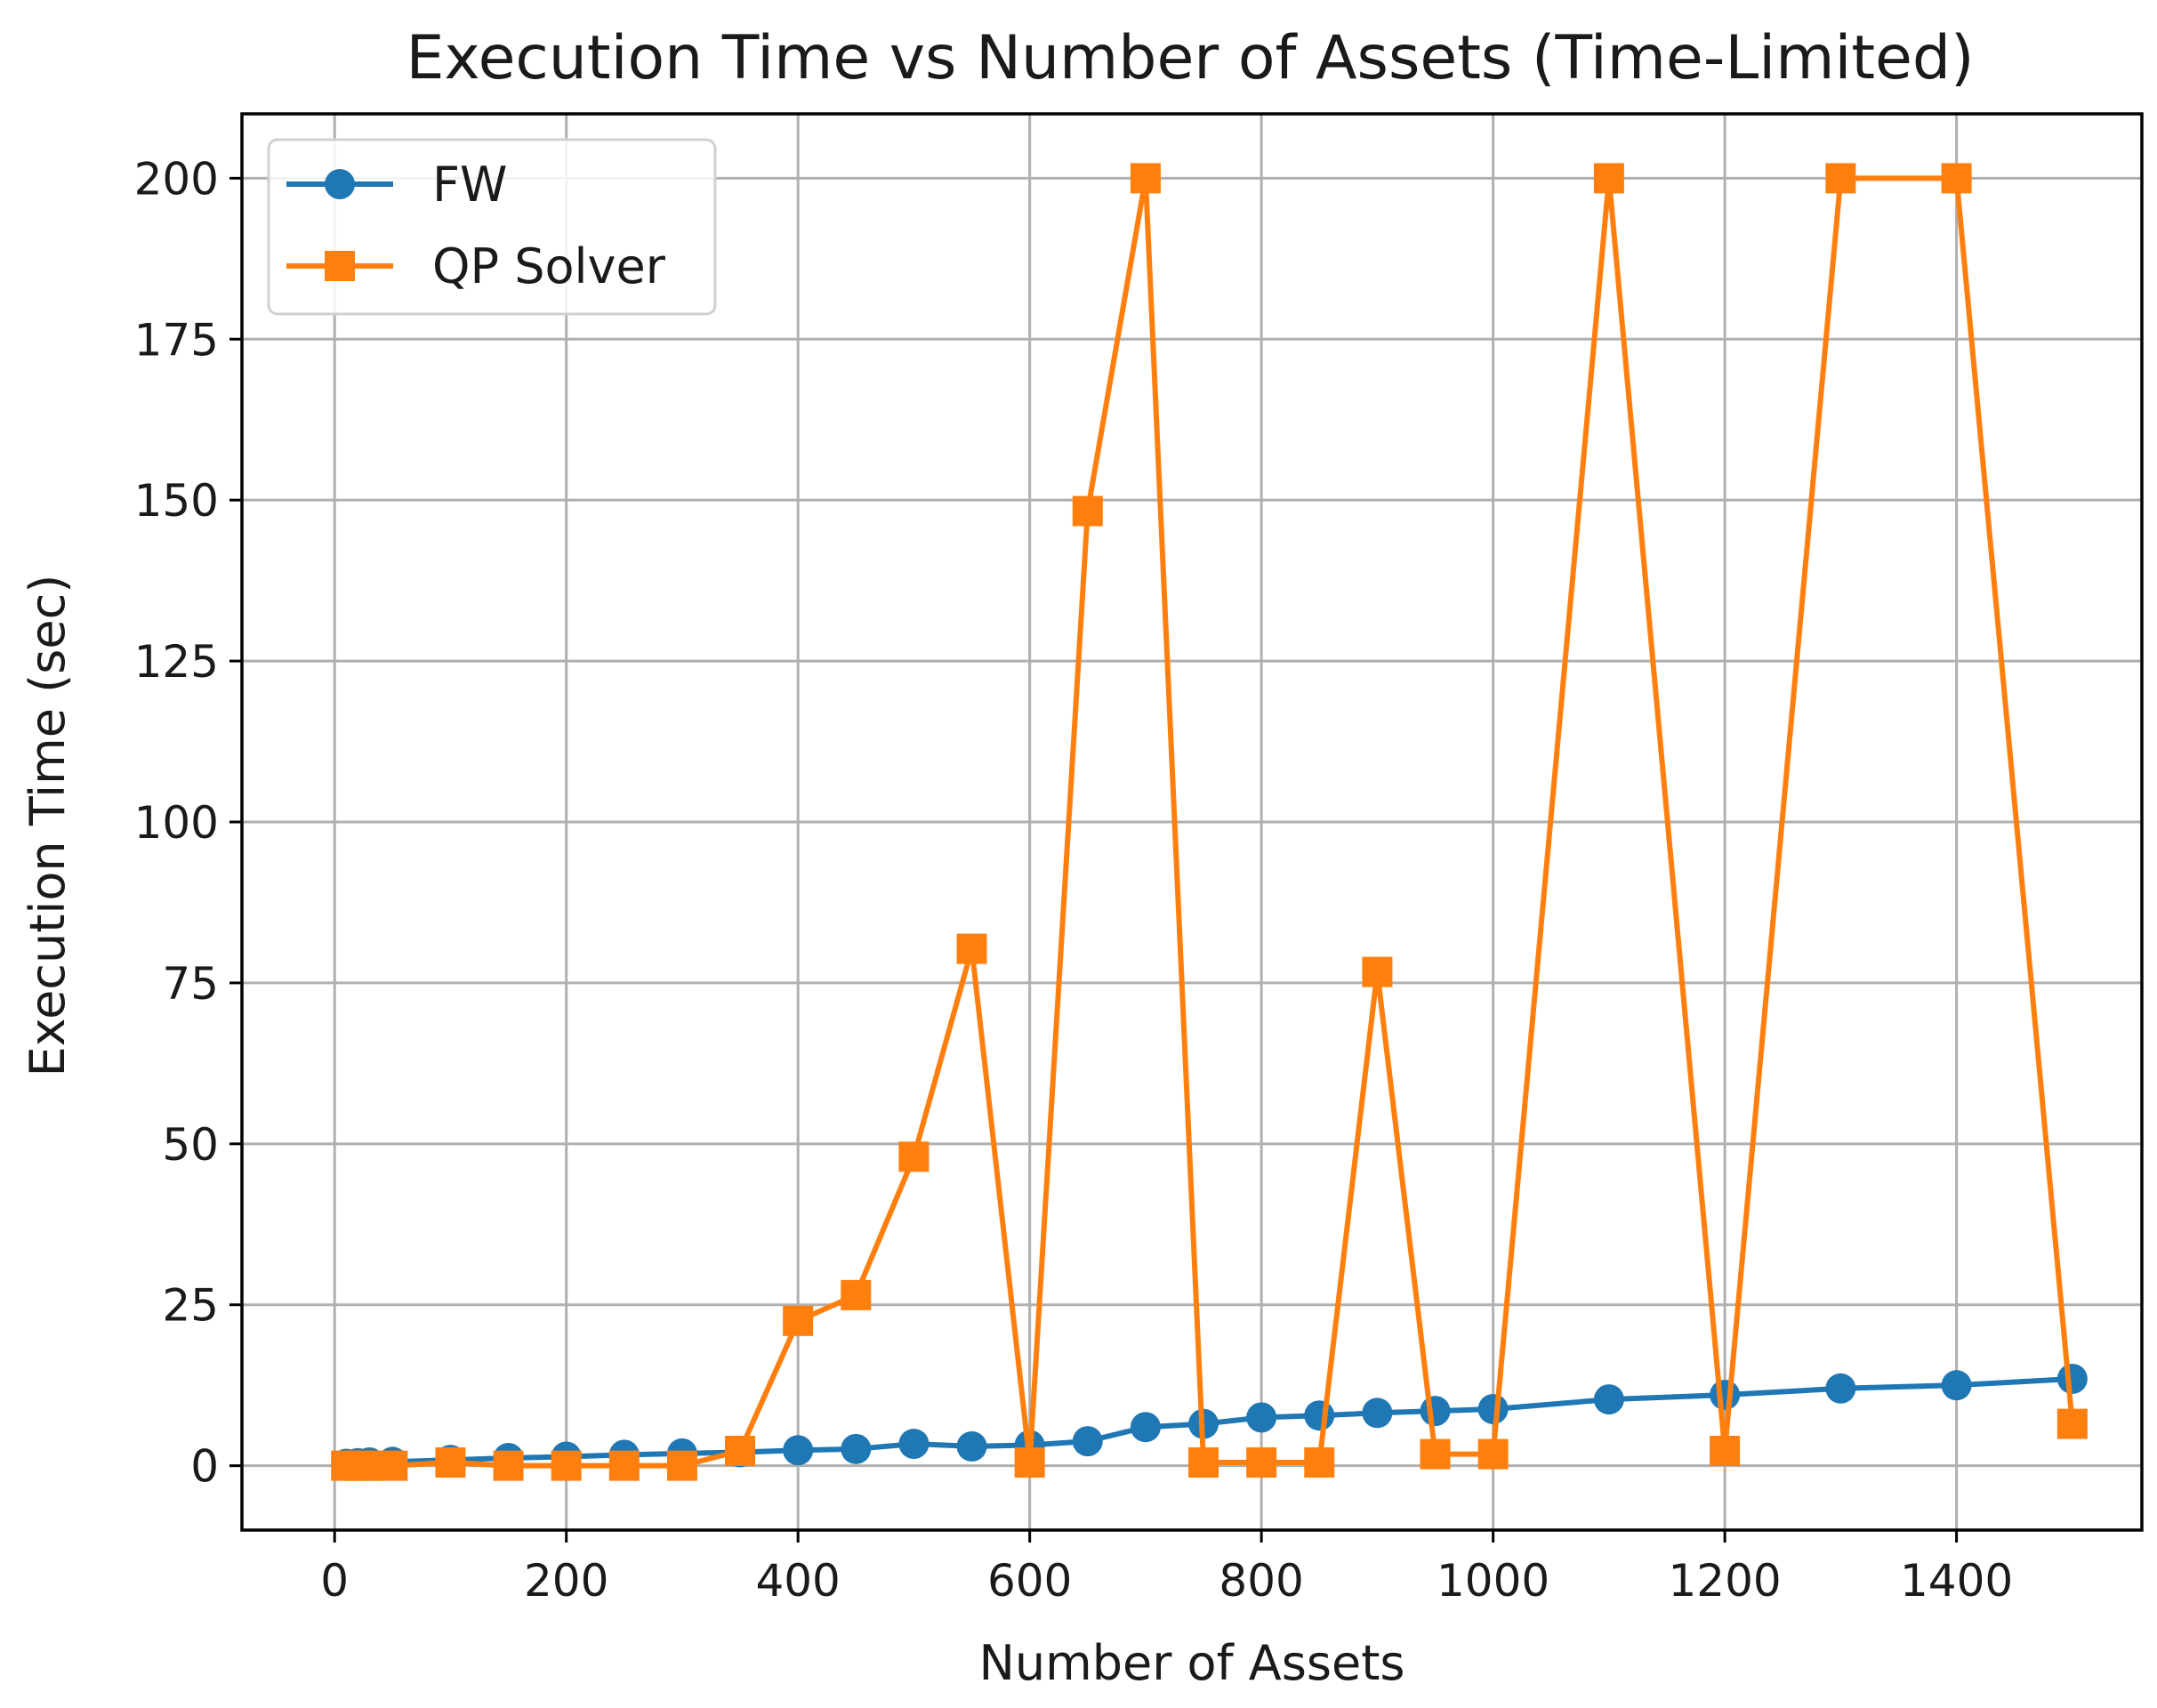  What do you see at coordinates (340, 184) in the screenshot?
I see `legend-marker-fw` at bounding box center [340, 184].